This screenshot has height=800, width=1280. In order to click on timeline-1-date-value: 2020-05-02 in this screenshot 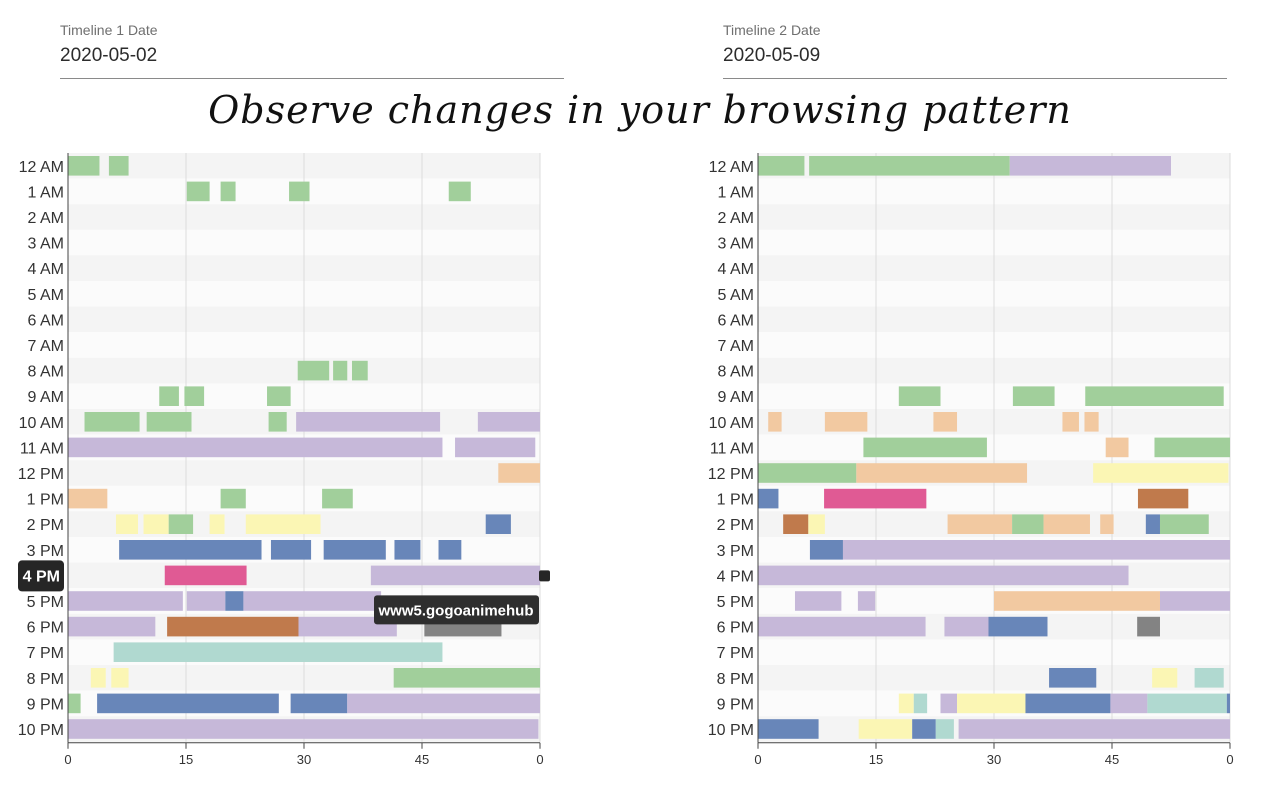, I will do `click(109, 55)`.